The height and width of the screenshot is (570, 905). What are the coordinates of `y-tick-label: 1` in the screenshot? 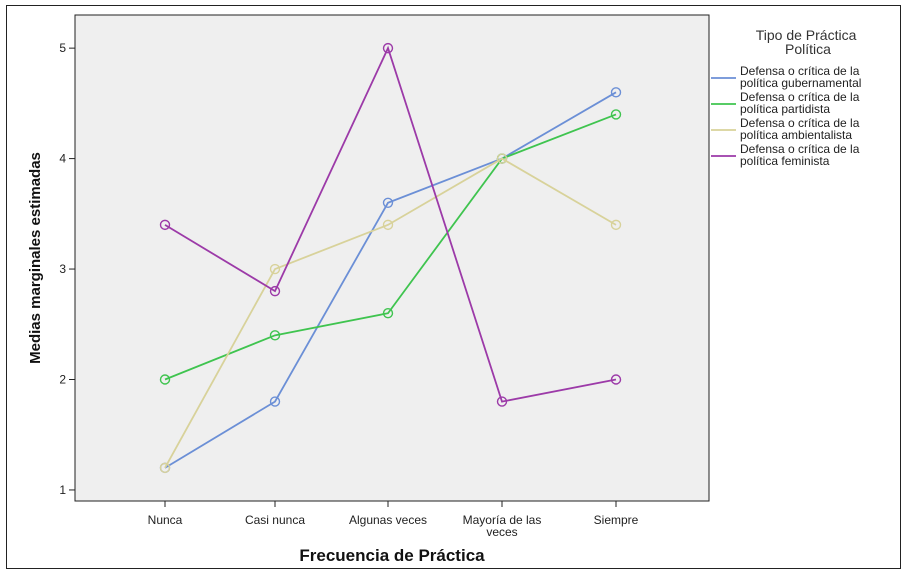 It's located at (62, 490).